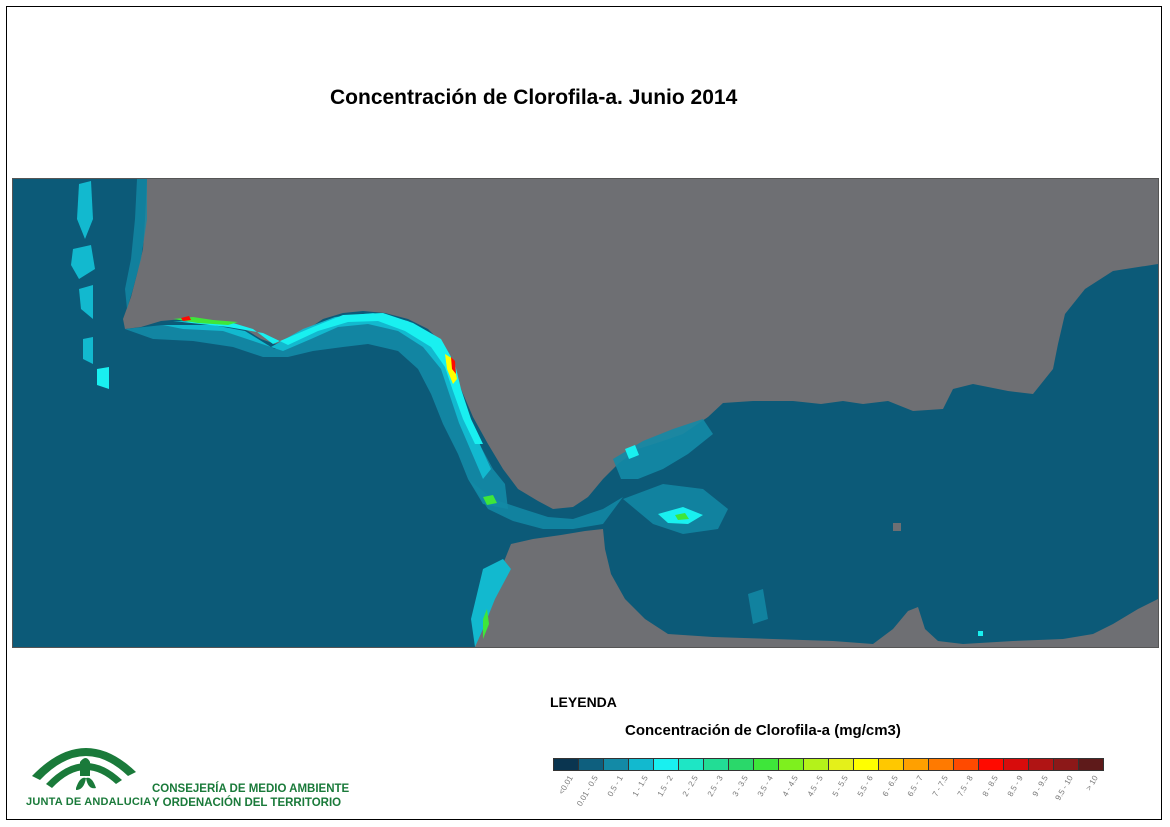  Describe the element at coordinates (675, 509) in the screenshot. I see `alboran-gyre` at that location.